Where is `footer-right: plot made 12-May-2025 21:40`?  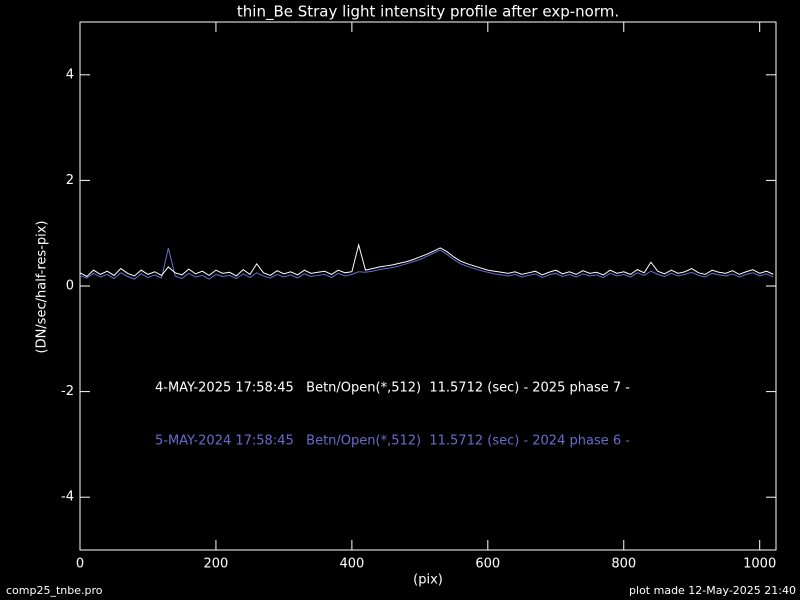
footer-right: plot made 12-May-2025 21:40 is located at coordinates (712, 590).